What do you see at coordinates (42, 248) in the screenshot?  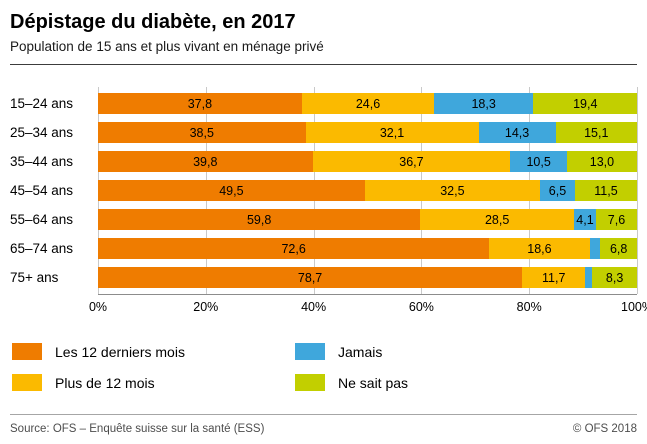 I see `category-label: 65–74 ans` at bounding box center [42, 248].